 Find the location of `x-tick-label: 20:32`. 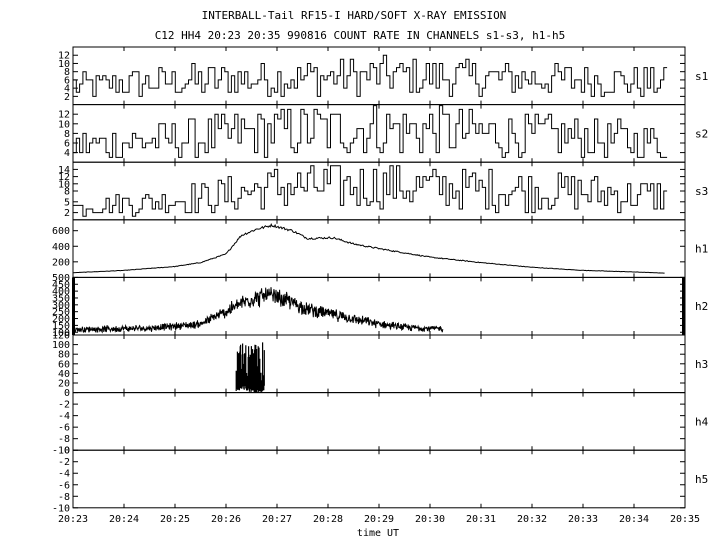

x-tick-label: 20:32 is located at coordinates (532, 519).